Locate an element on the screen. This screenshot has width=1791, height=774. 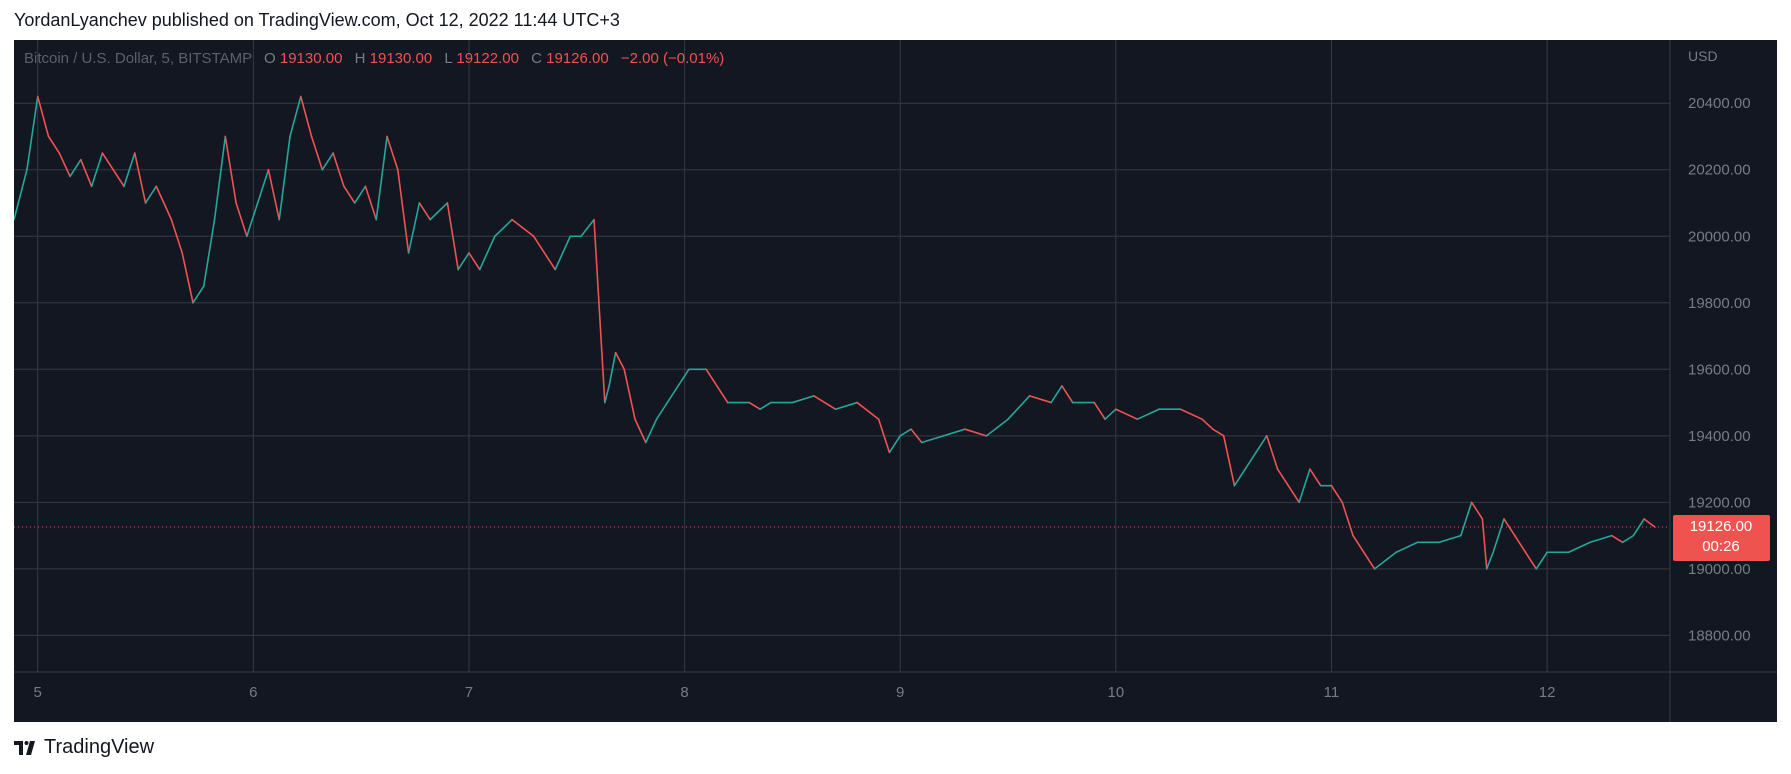
time-tick-label: 6 is located at coordinates (253, 692).